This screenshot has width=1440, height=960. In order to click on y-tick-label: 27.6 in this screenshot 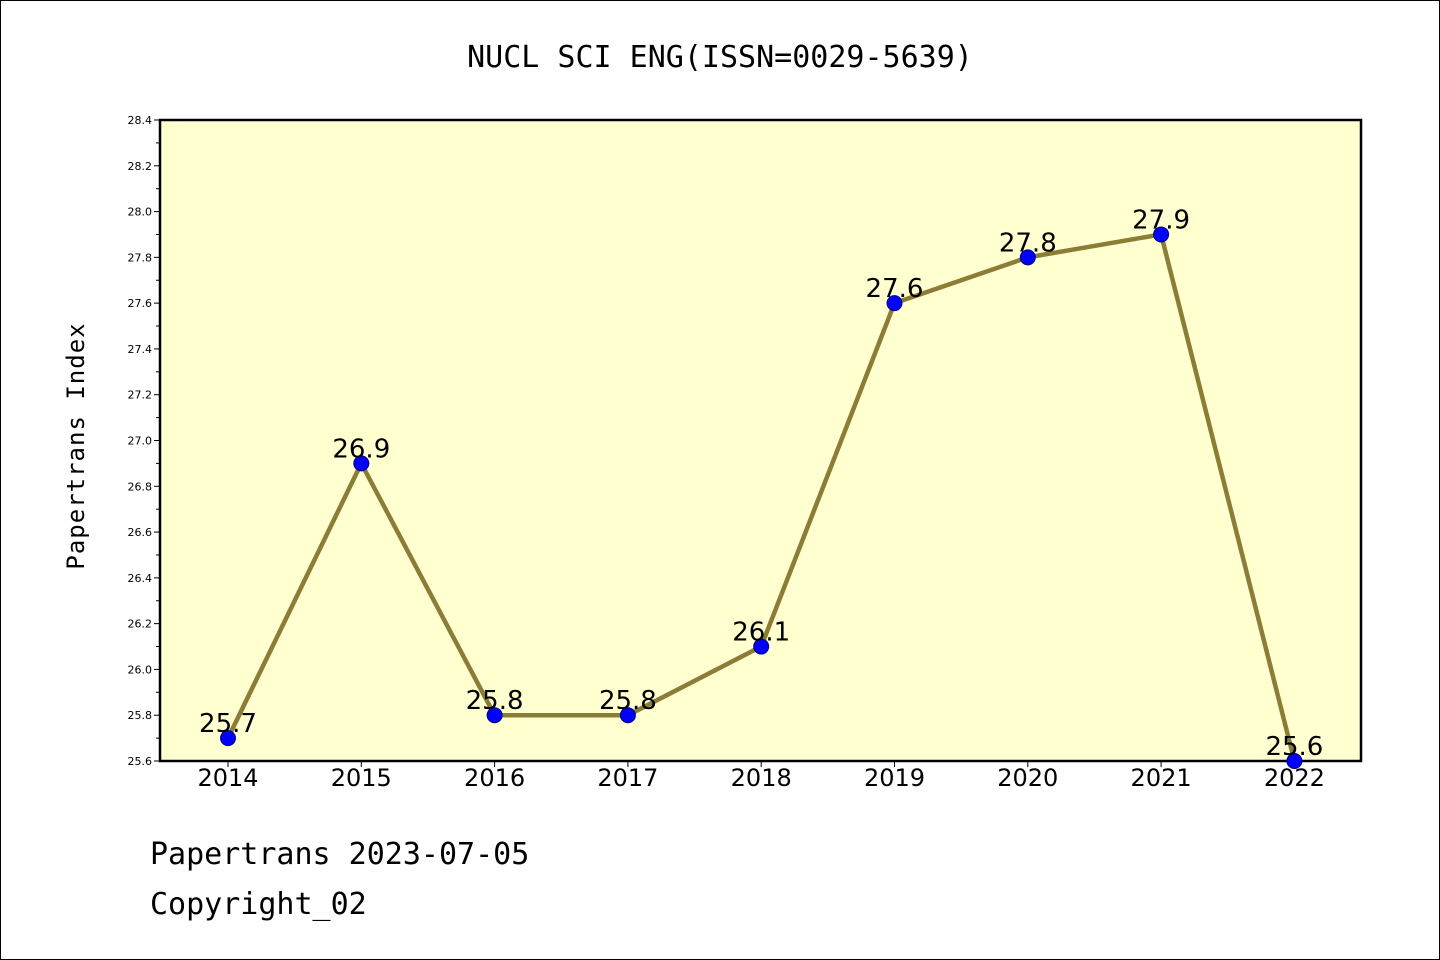, I will do `click(140, 303)`.